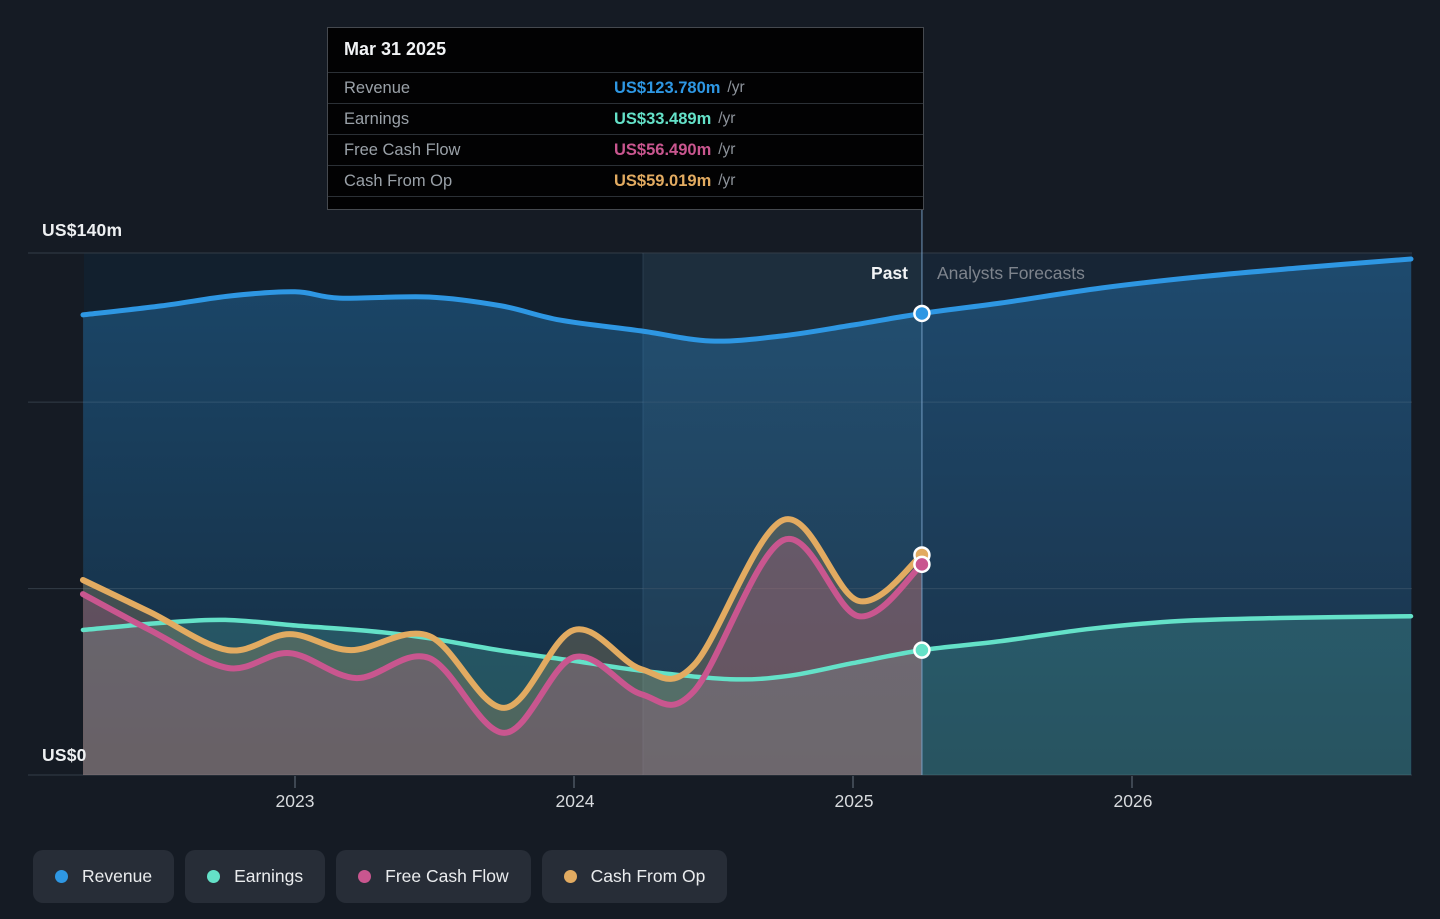 This screenshot has height=919, width=1440. What do you see at coordinates (117, 876) in the screenshot?
I see `legend-label: Revenue` at bounding box center [117, 876].